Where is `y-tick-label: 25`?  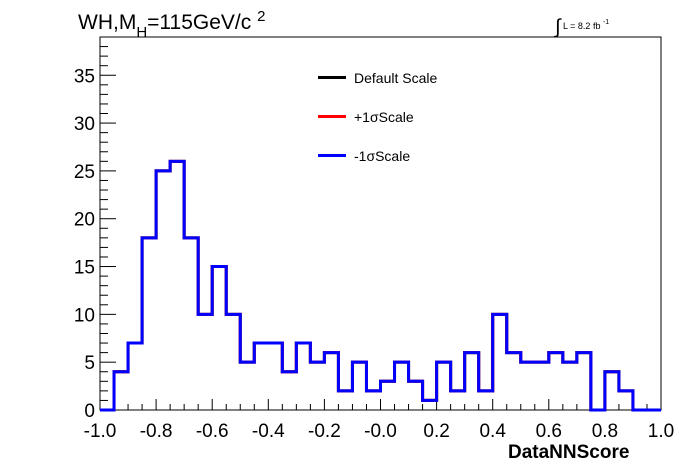
y-tick-label: 25 is located at coordinates (84, 172).